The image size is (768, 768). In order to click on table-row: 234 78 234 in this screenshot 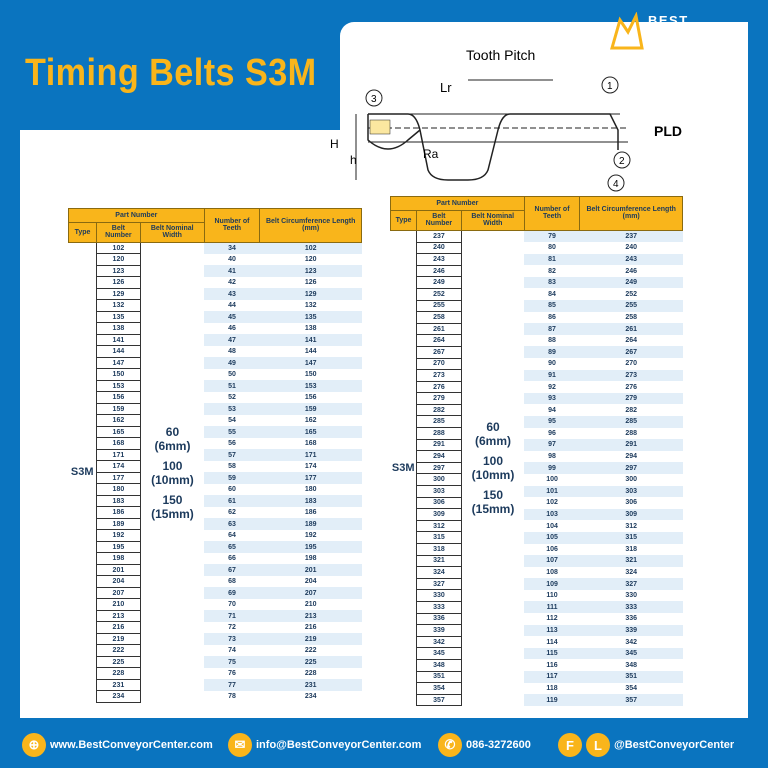, I will do `click(215, 696)`.